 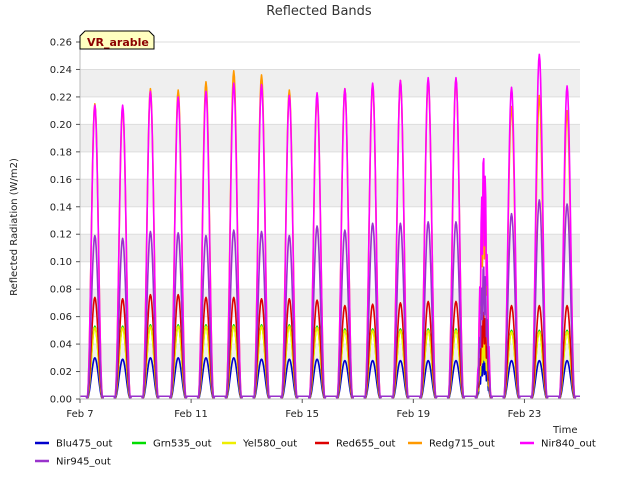 I want to click on y-tick-label: 0.02, so click(x=61, y=372).